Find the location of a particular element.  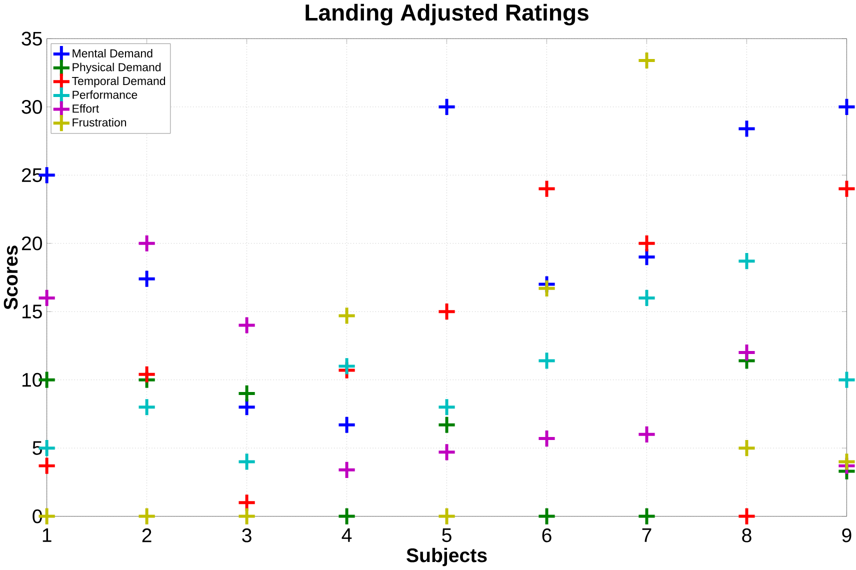

x-tick-label: 3 is located at coordinates (247, 535).